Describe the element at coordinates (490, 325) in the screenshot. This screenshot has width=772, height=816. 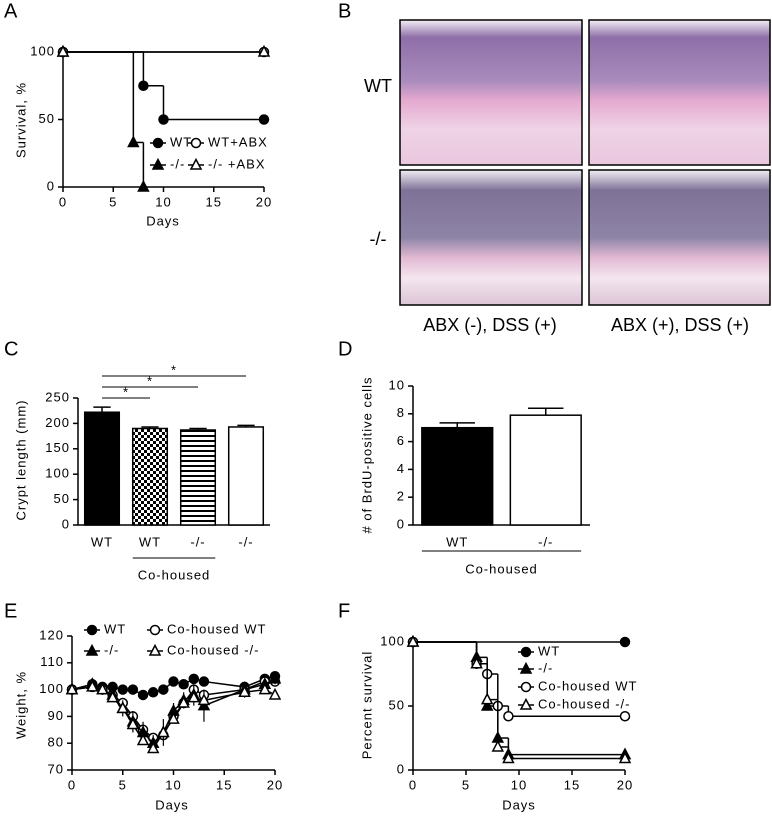
I see `column-label: ABX (-), DSS (+)` at that location.